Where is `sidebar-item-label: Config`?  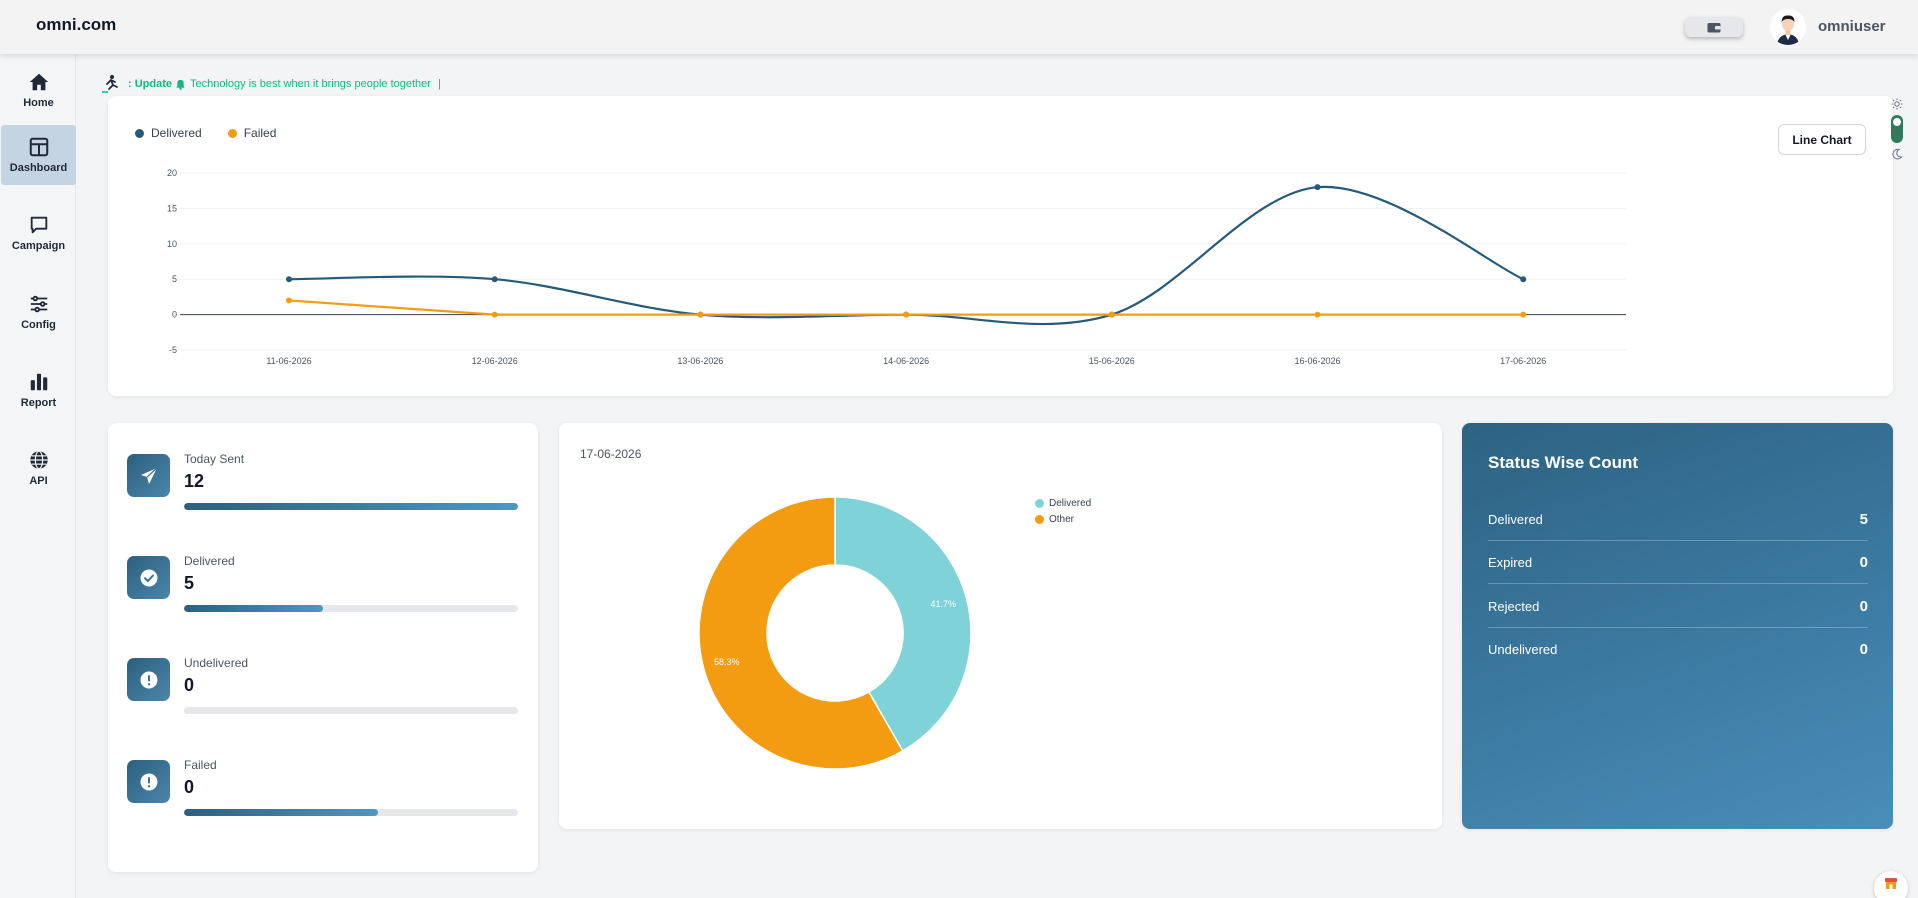
sidebar-item-label: Config is located at coordinates (38, 325).